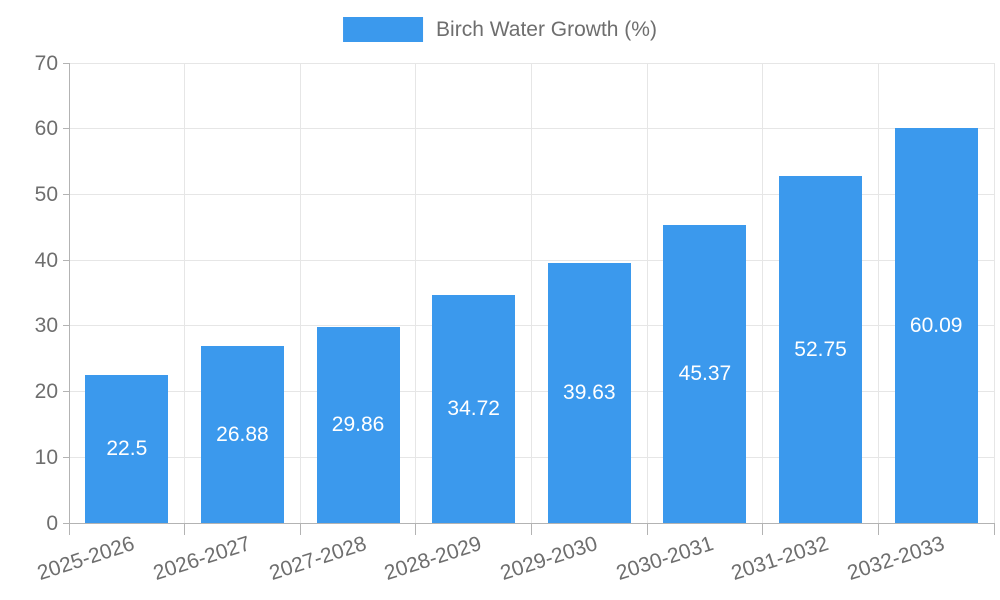 The image size is (1000, 600). What do you see at coordinates (780, 558) in the screenshot?
I see `x-axis-tick-label: 2031-2032` at bounding box center [780, 558].